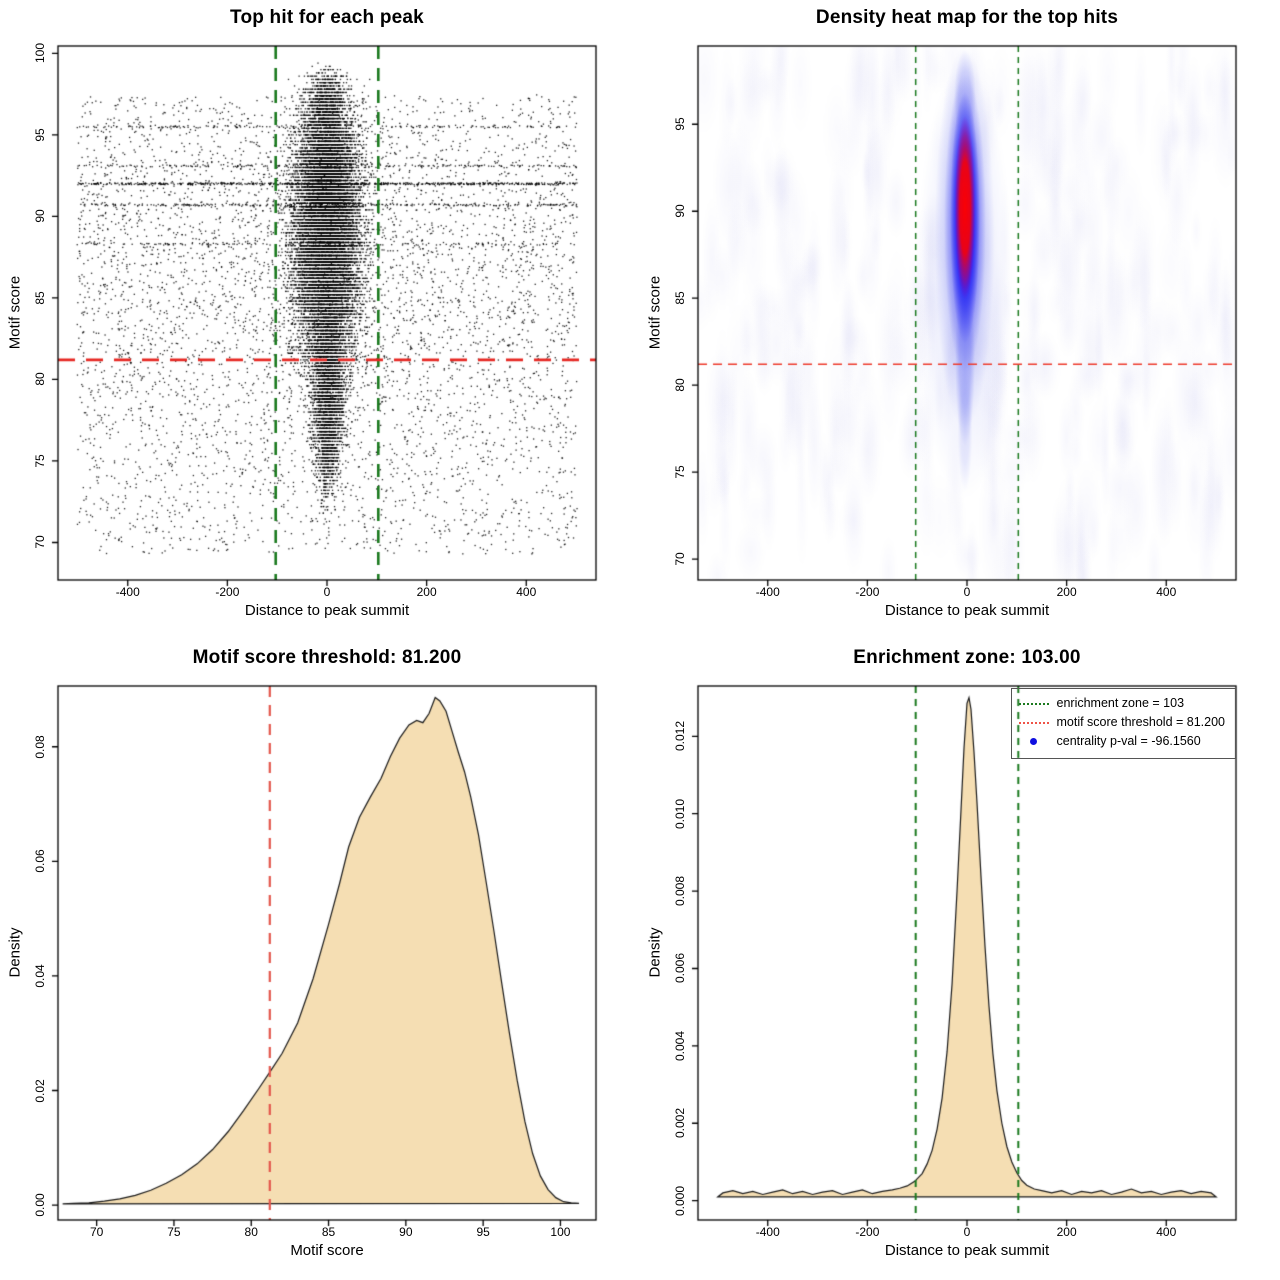 Image resolution: width=1280 pixels, height=1280 pixels. Describe the element at coordinates (967, 17) in the screenshot. I see `panel-title: Density heat map for the top hits` at that location.